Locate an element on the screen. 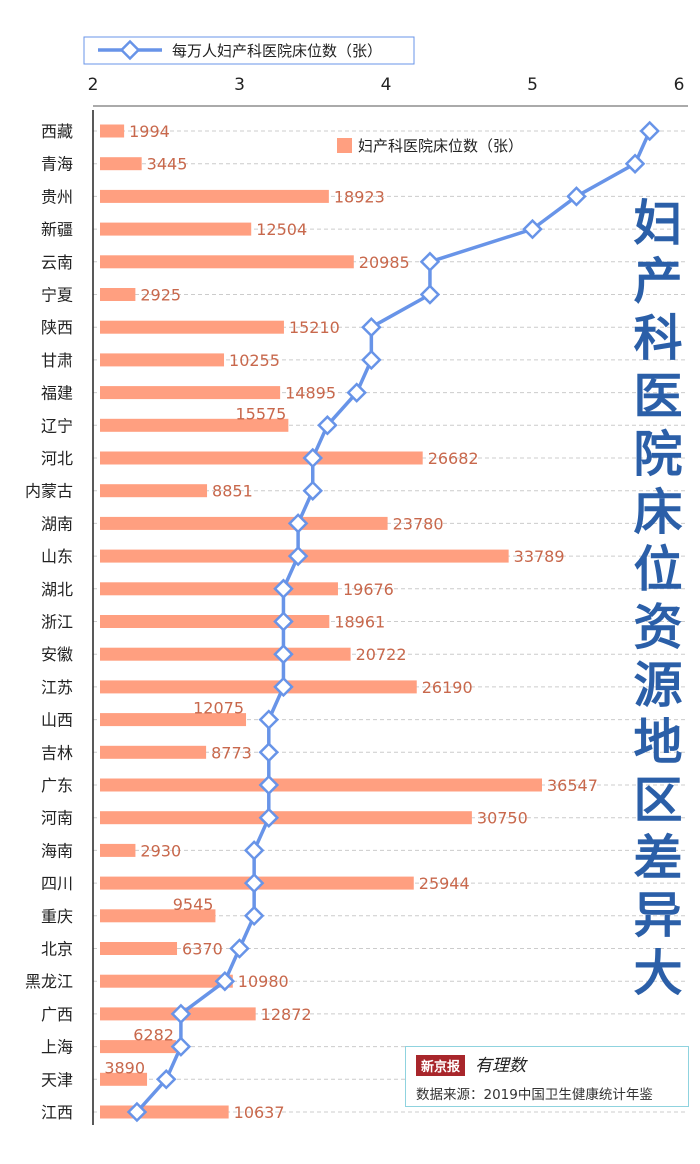  vertical-title-char: 床 is located at coordinates (658, 512).